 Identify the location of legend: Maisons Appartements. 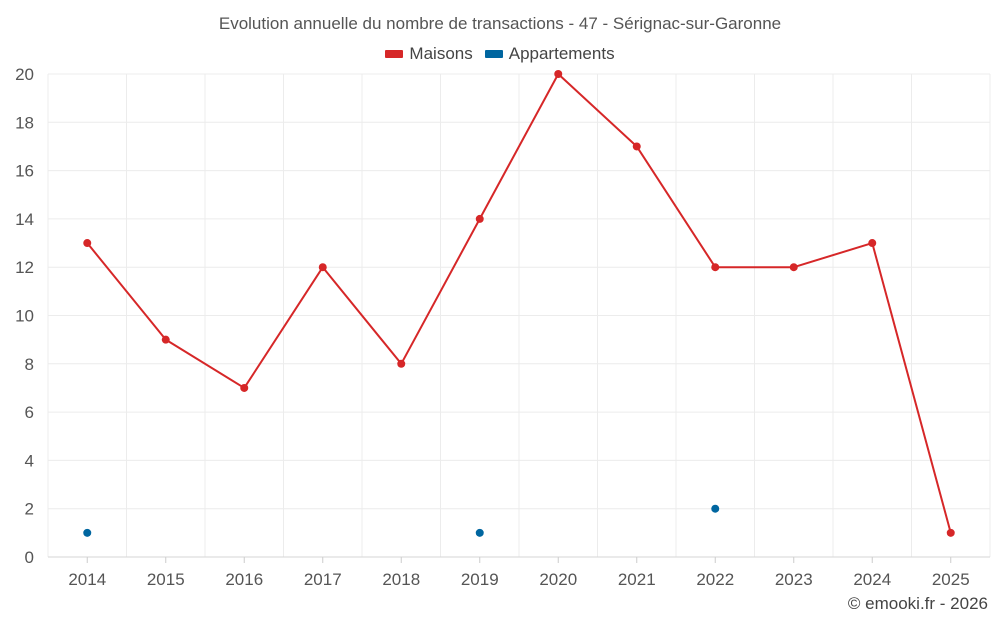
(500, 54).